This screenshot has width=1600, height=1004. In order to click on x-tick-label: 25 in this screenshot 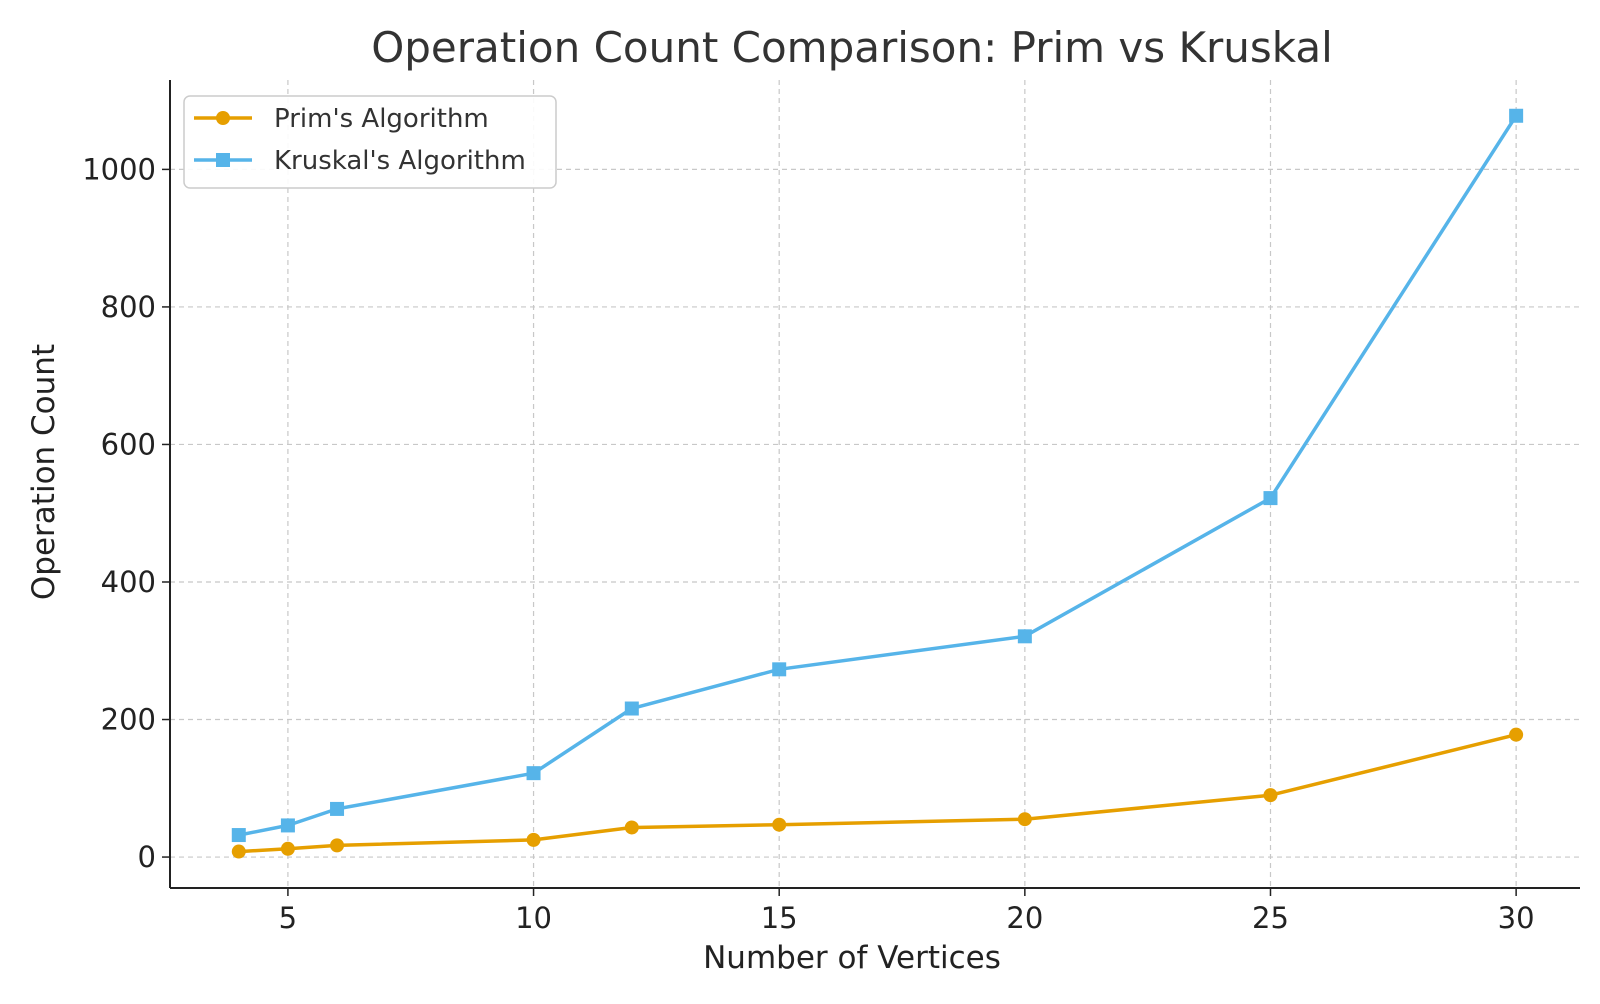, I will do `click(1270, 918)`.